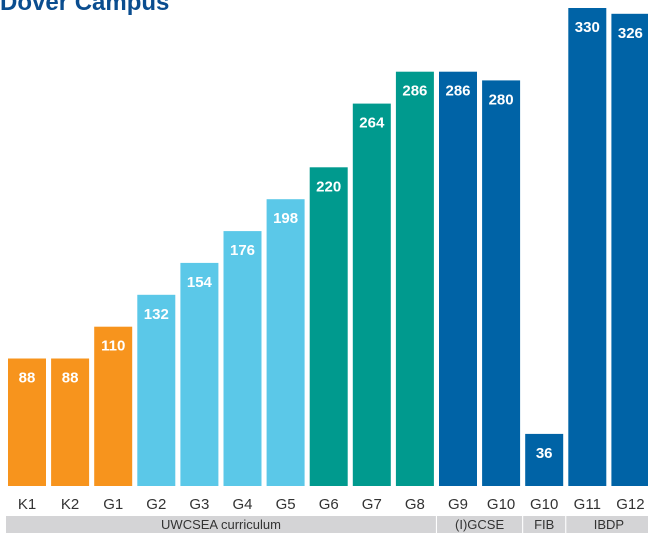 This screenshot has height=535, width=648. I want to click on group-label: IBDP, so click(609, 524).